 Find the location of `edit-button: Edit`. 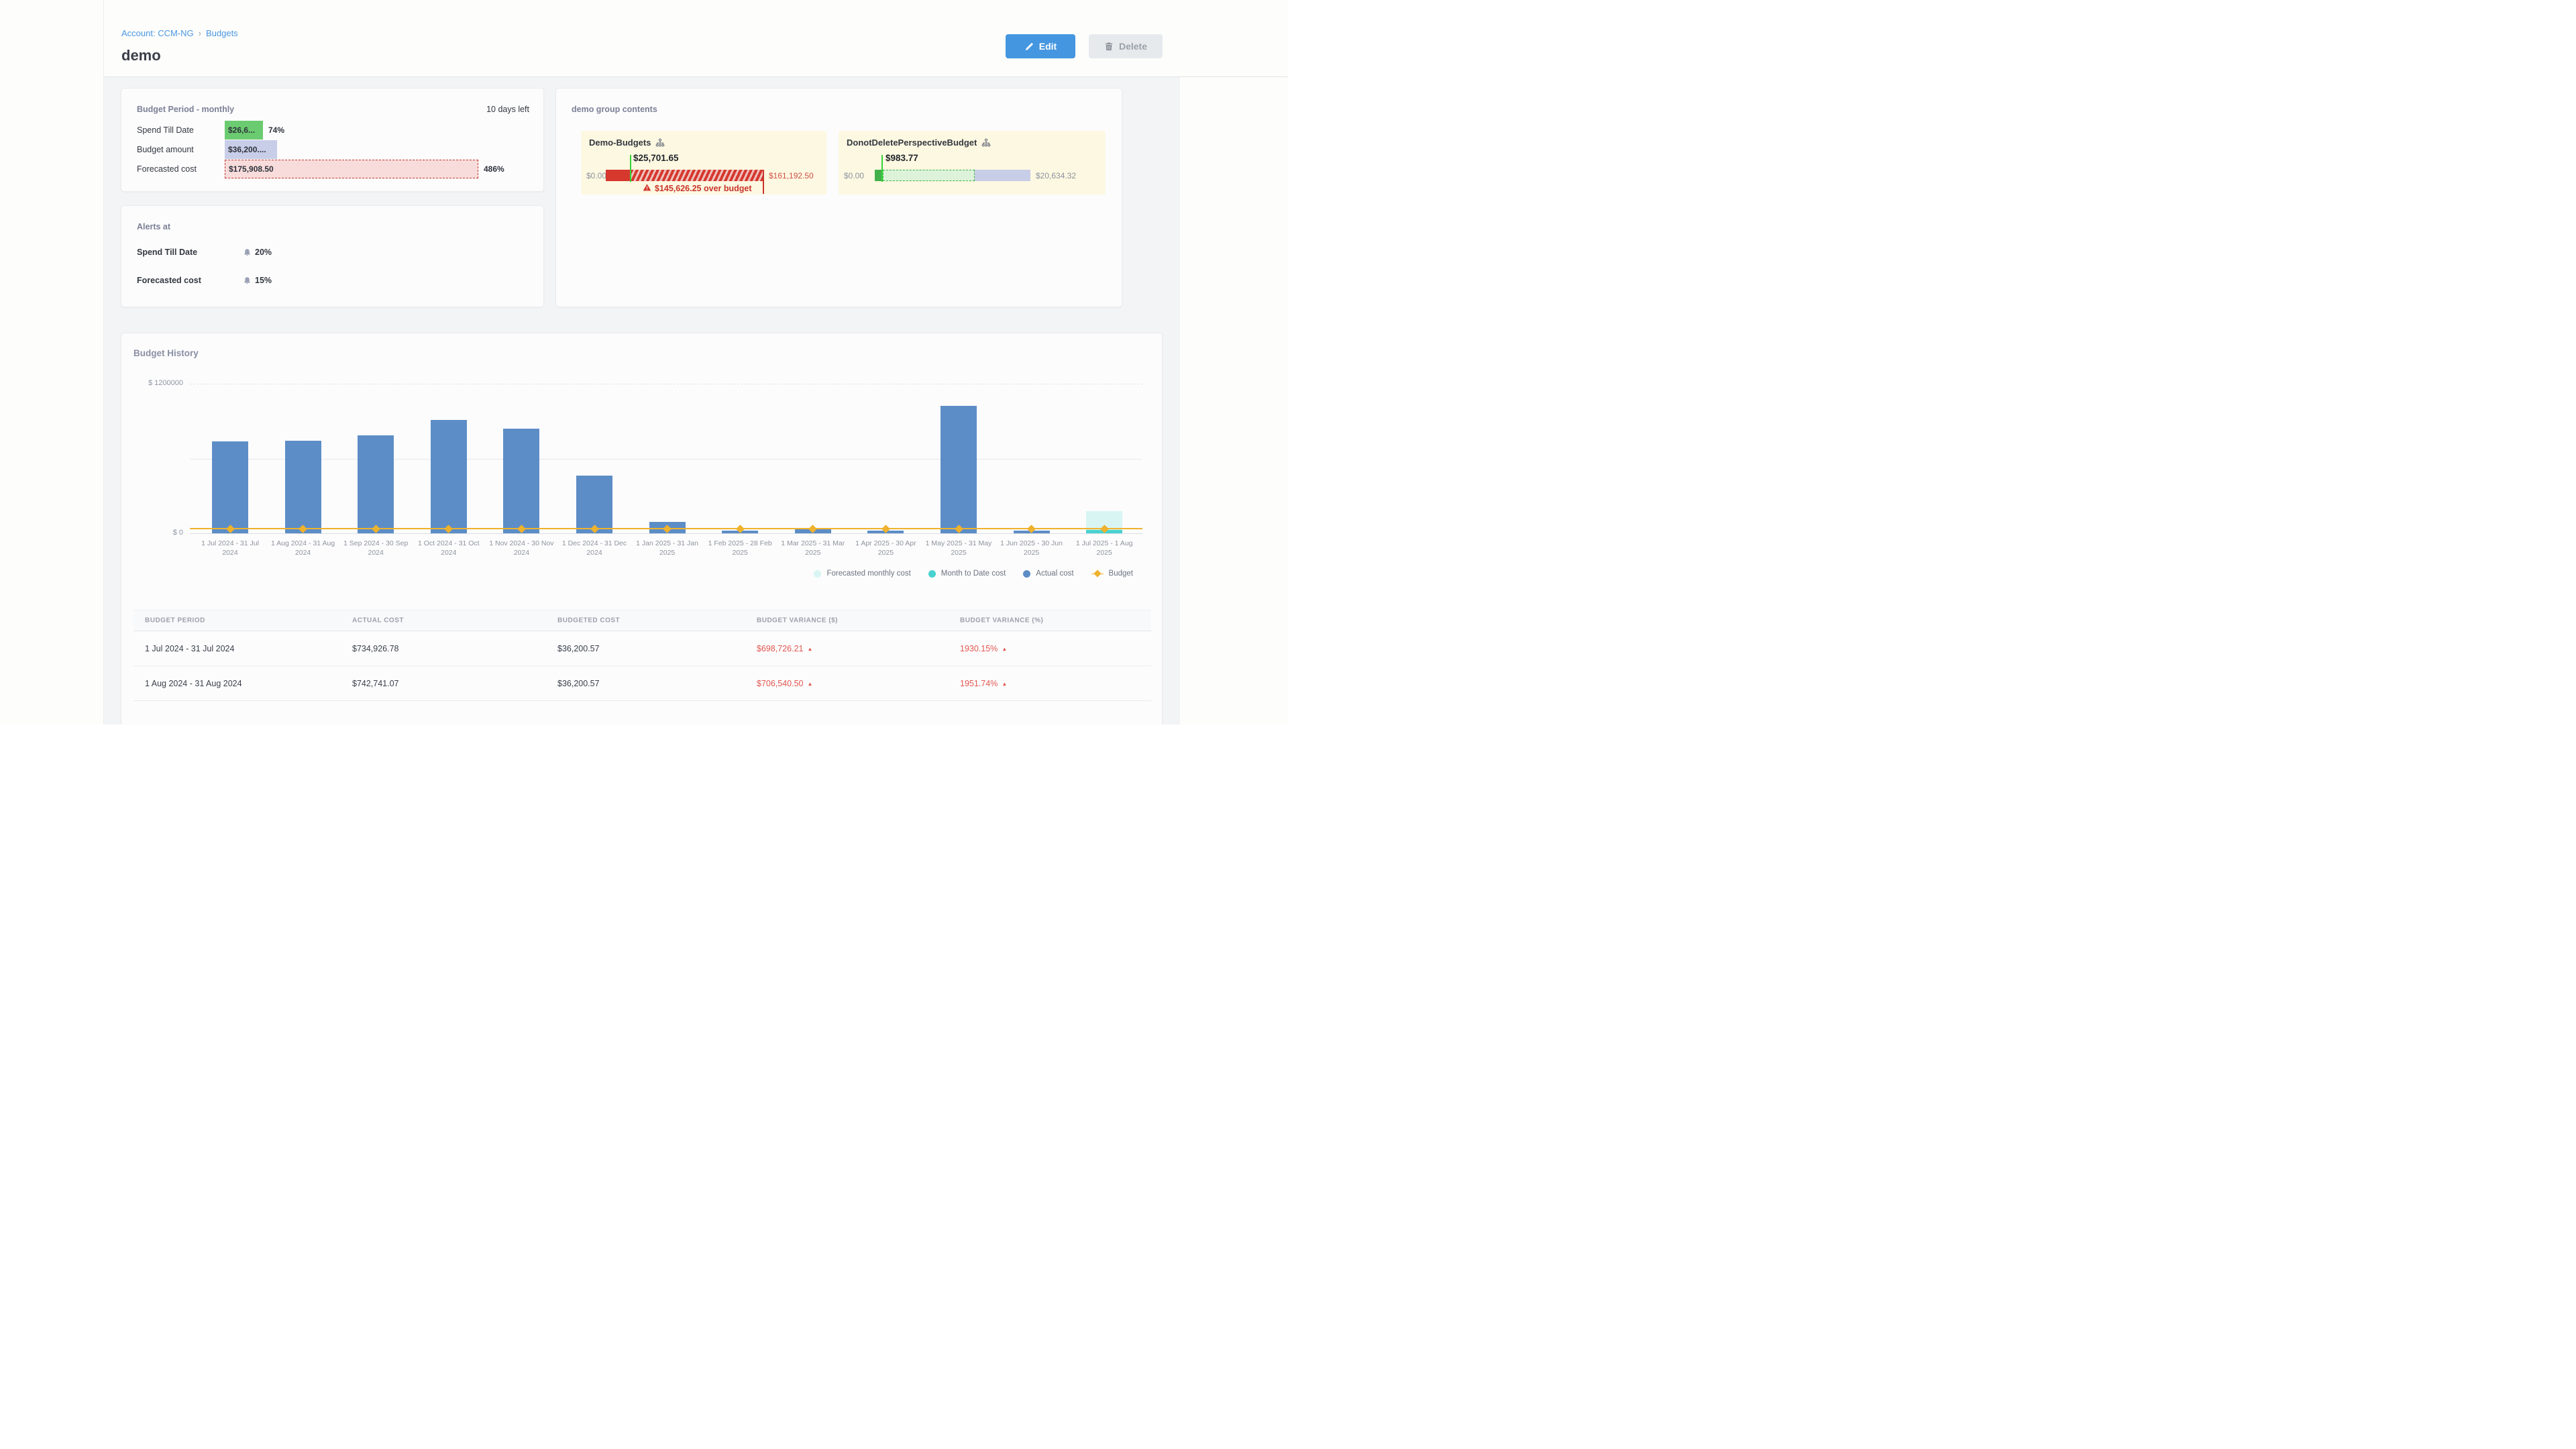

edit-button: Edit is located at coordinates (1040, 46).